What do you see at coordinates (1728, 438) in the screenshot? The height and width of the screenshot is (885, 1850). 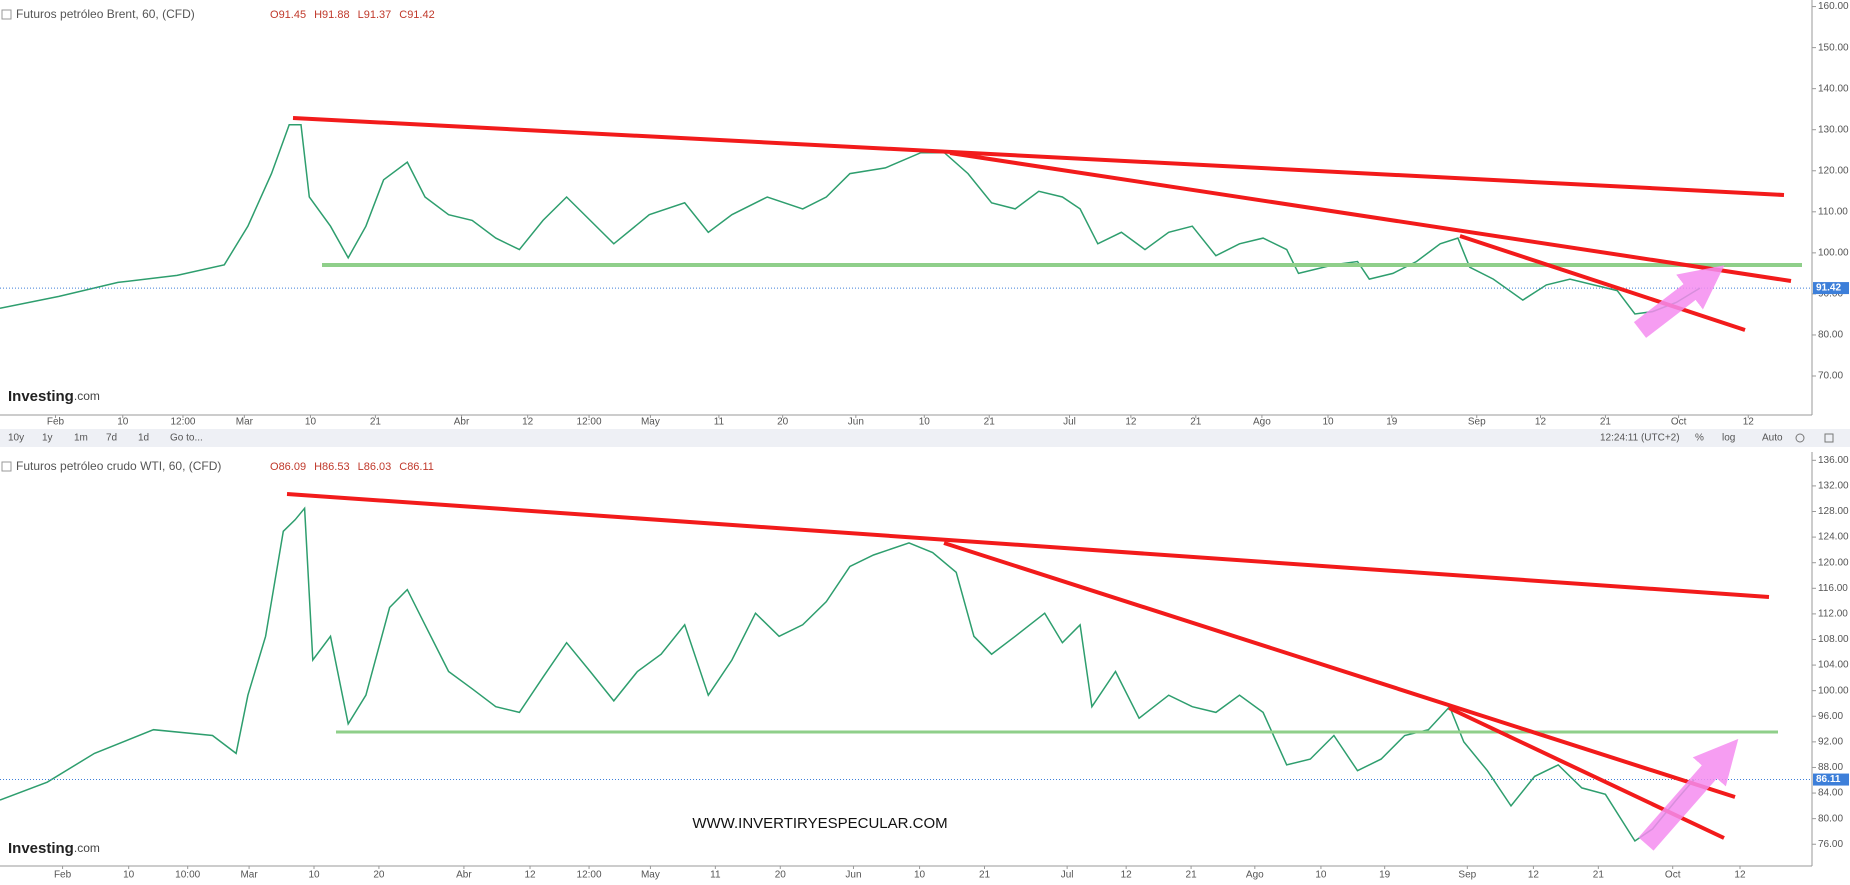 I see `option-button: log` at bounding box center [1728, 438].